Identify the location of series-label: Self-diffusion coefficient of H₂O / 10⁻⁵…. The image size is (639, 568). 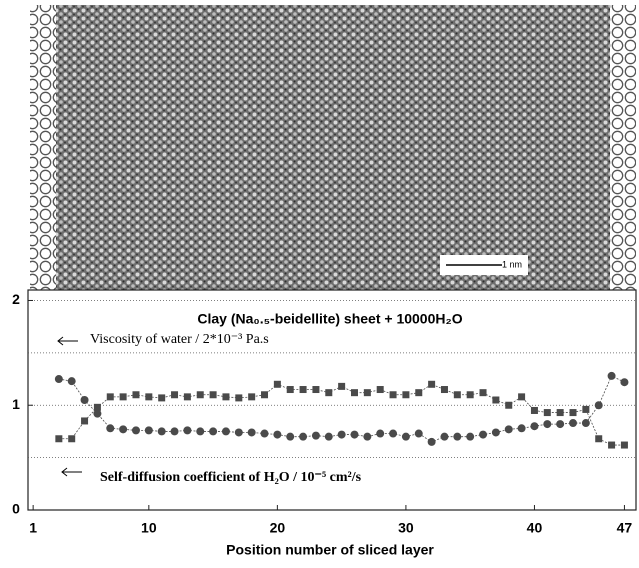
(231, 477).